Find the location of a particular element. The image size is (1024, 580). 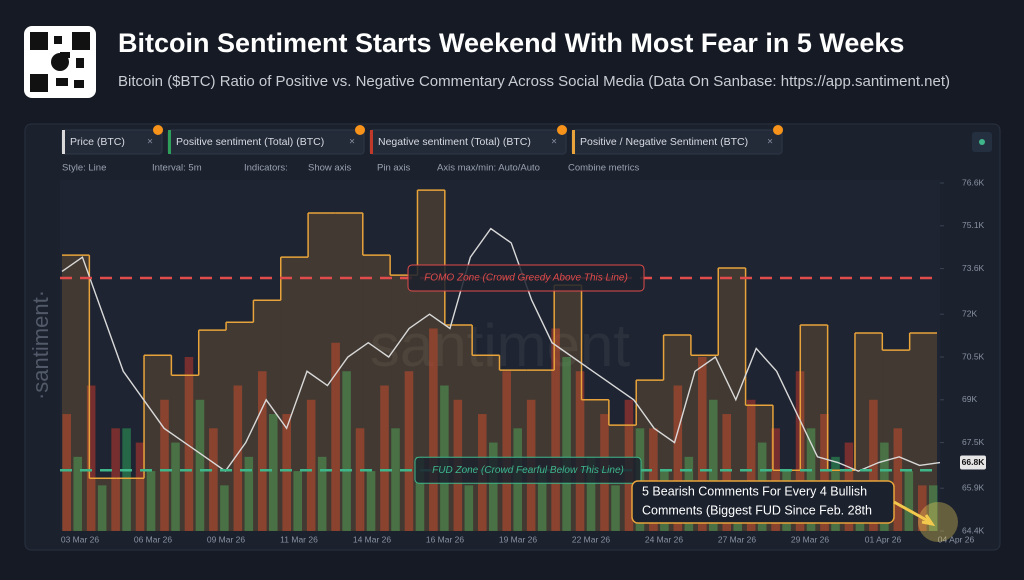

x-tick-label: 22 Mar 26 is located at coordinates (591, 539).